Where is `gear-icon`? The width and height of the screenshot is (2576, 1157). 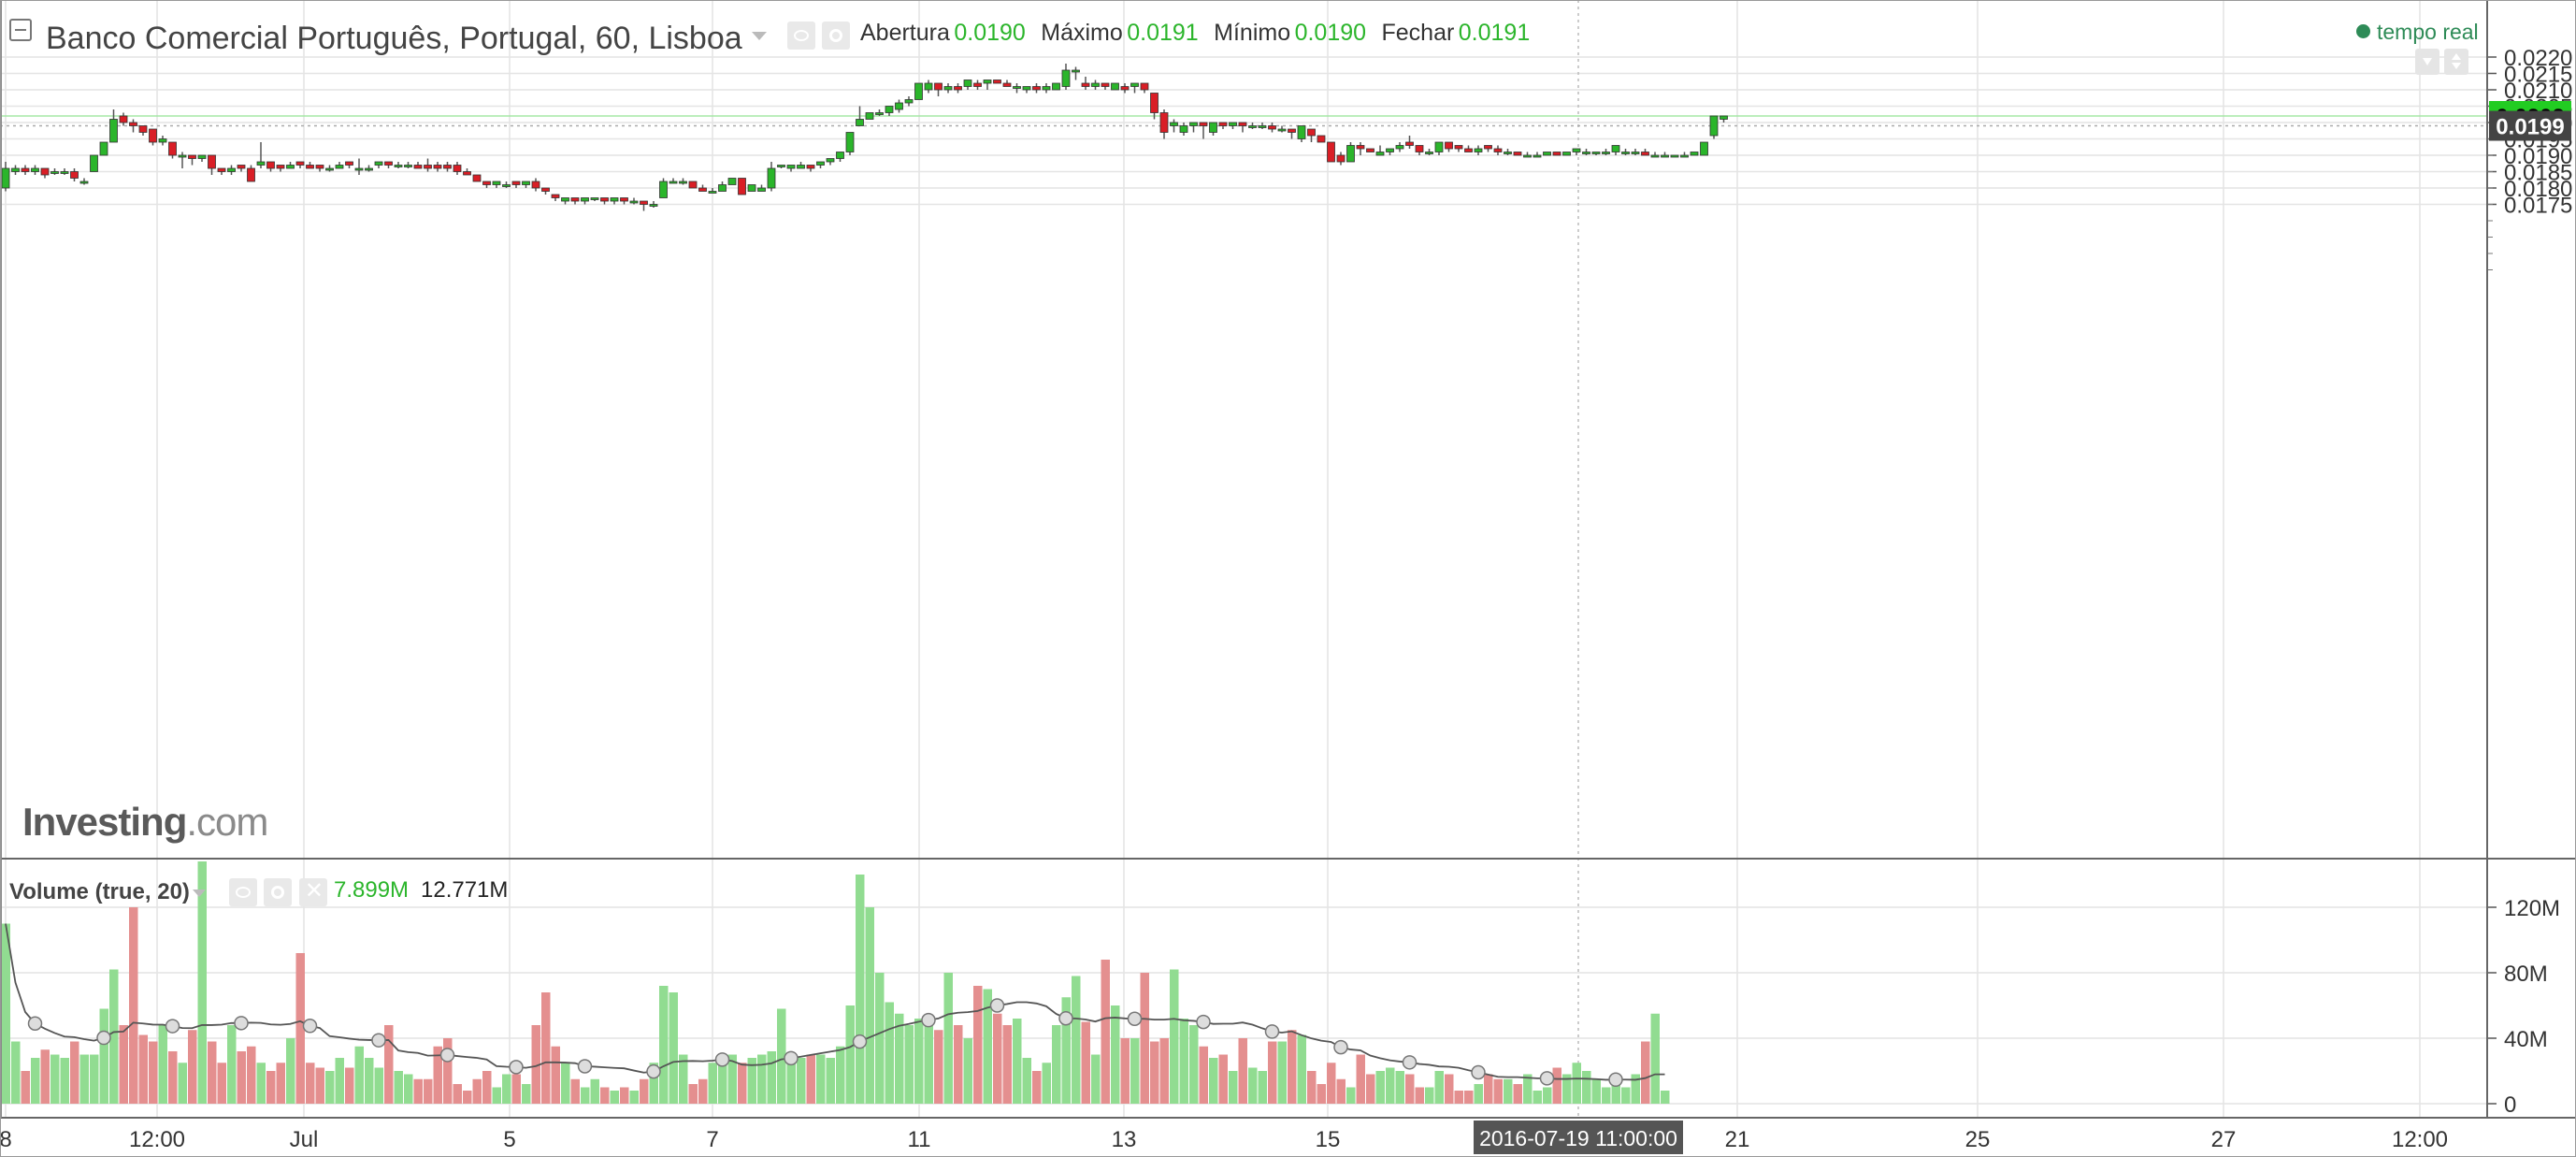
gear-icon is located at coordinates (837, 36).